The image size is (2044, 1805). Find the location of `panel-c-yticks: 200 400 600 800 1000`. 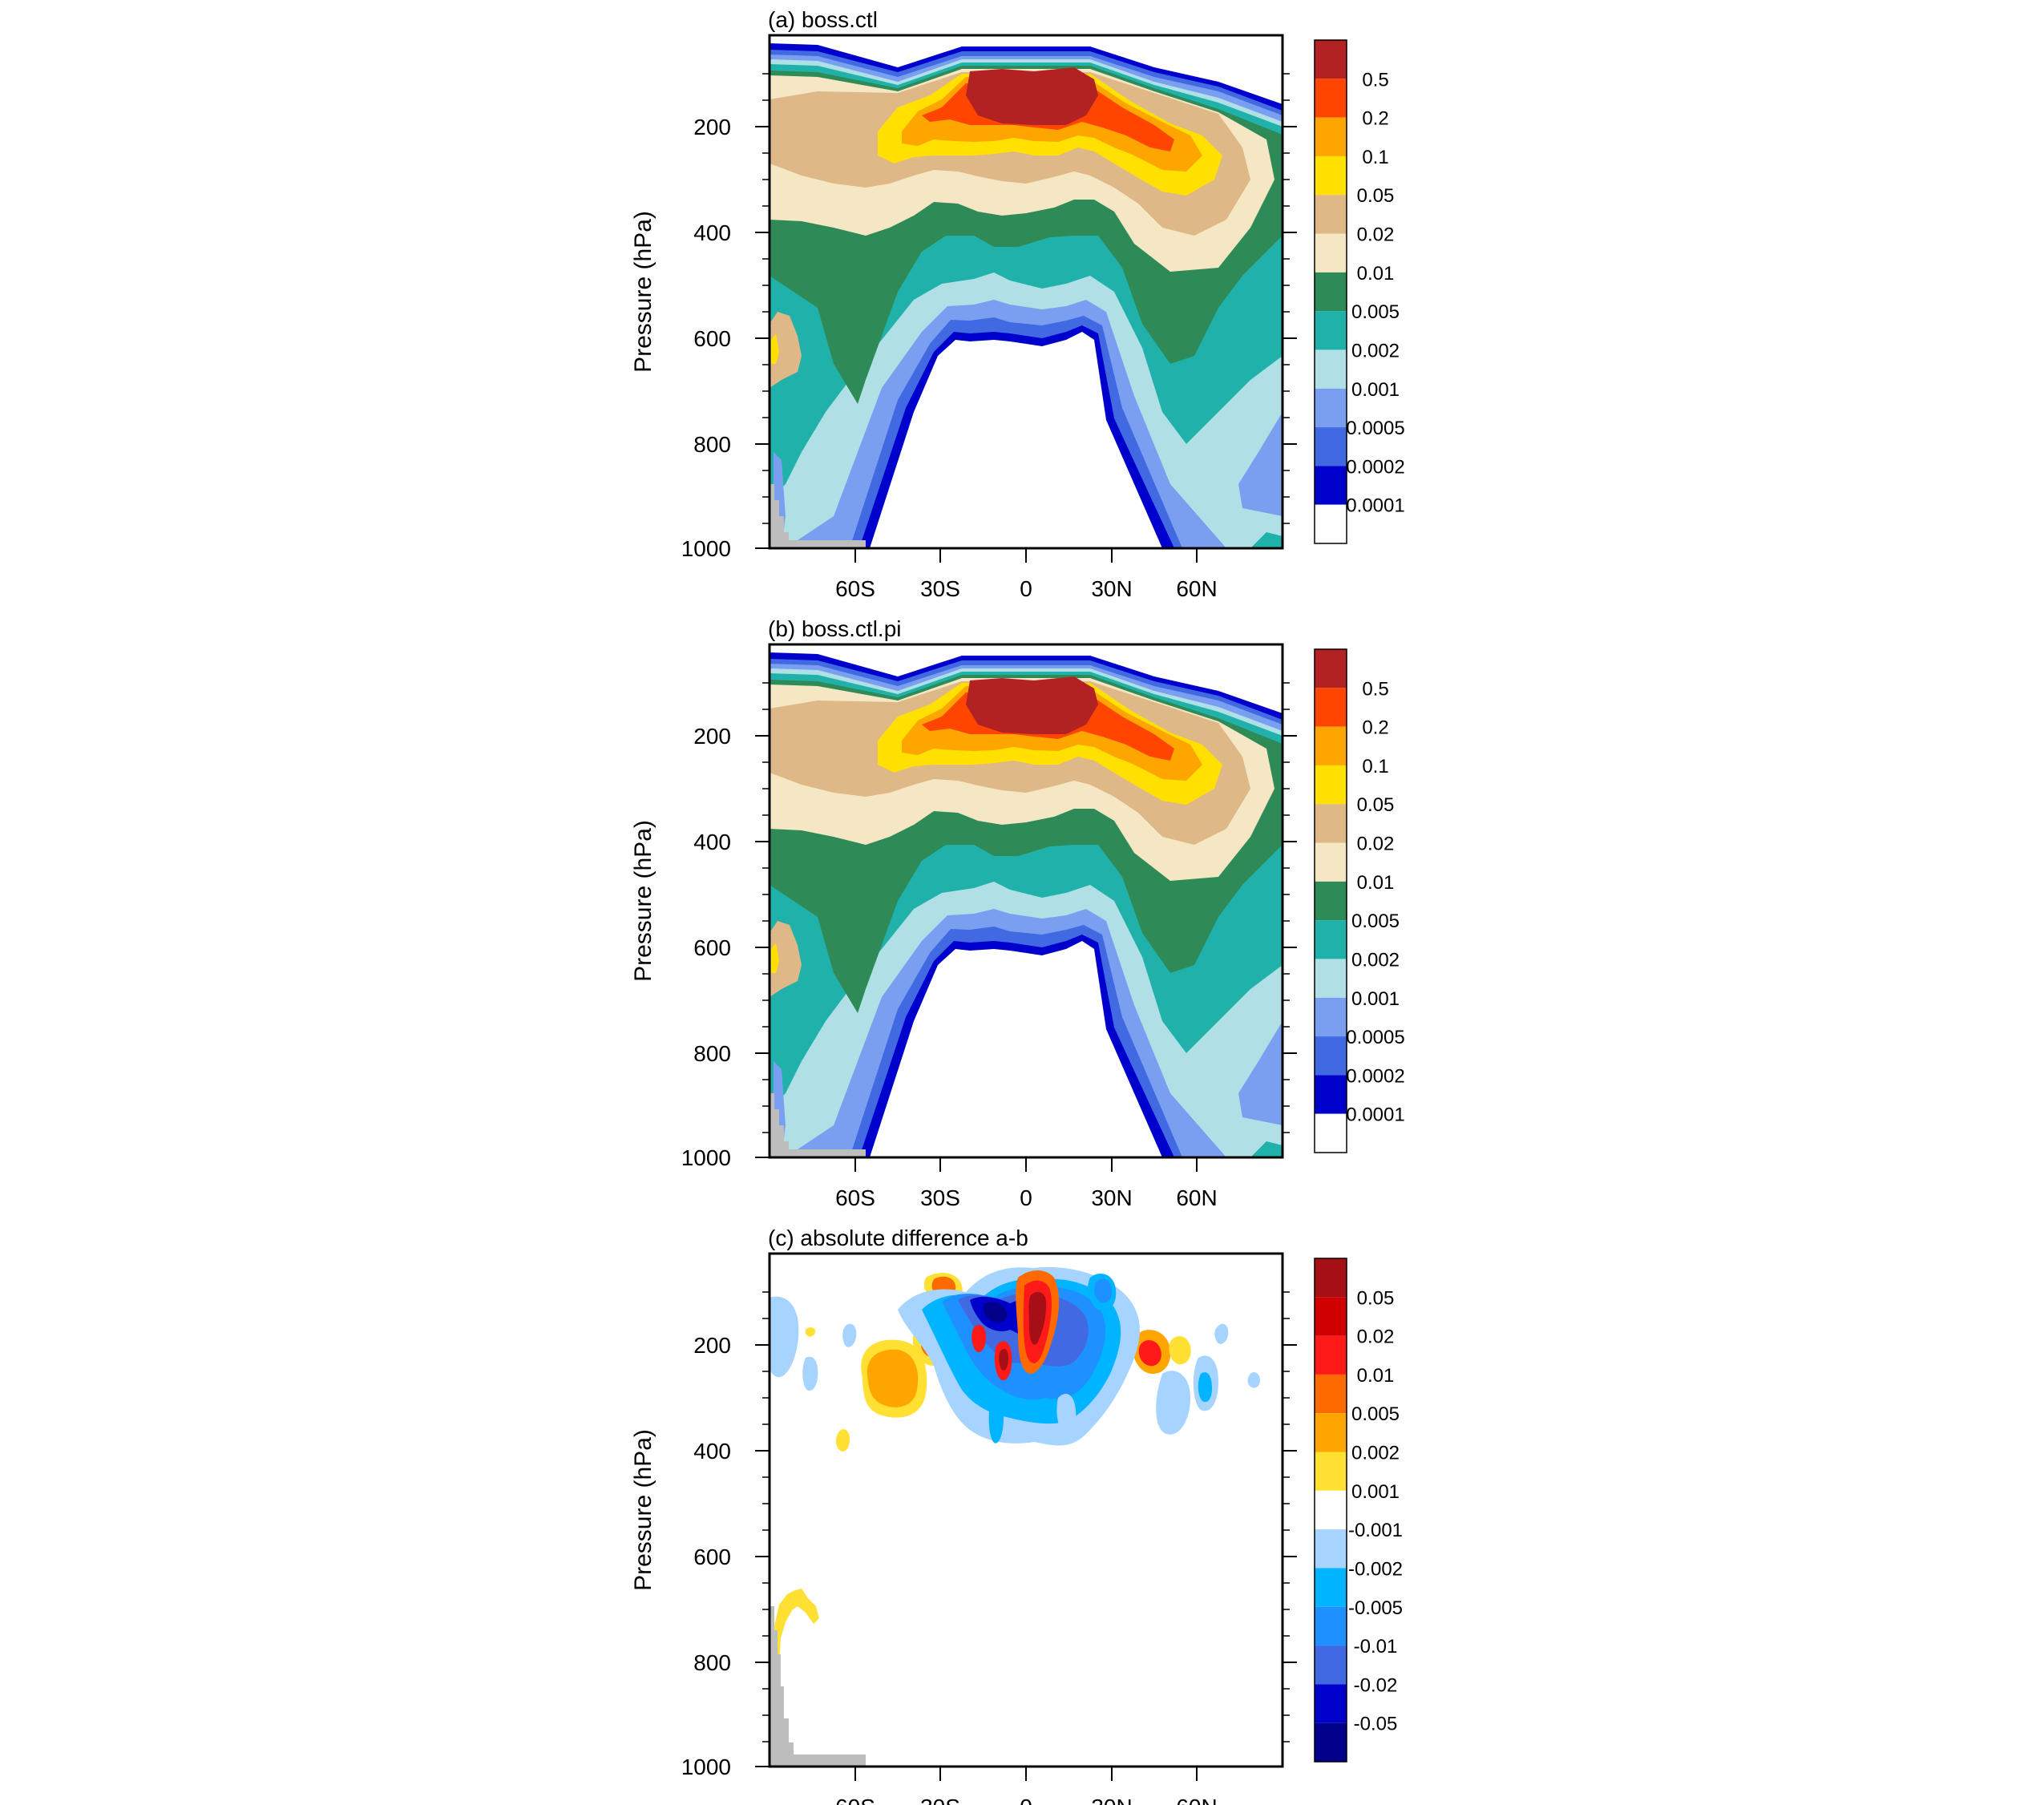

panel-c-yticks: 200 400 600 800 1000 is located at coordinates (989, 1535).